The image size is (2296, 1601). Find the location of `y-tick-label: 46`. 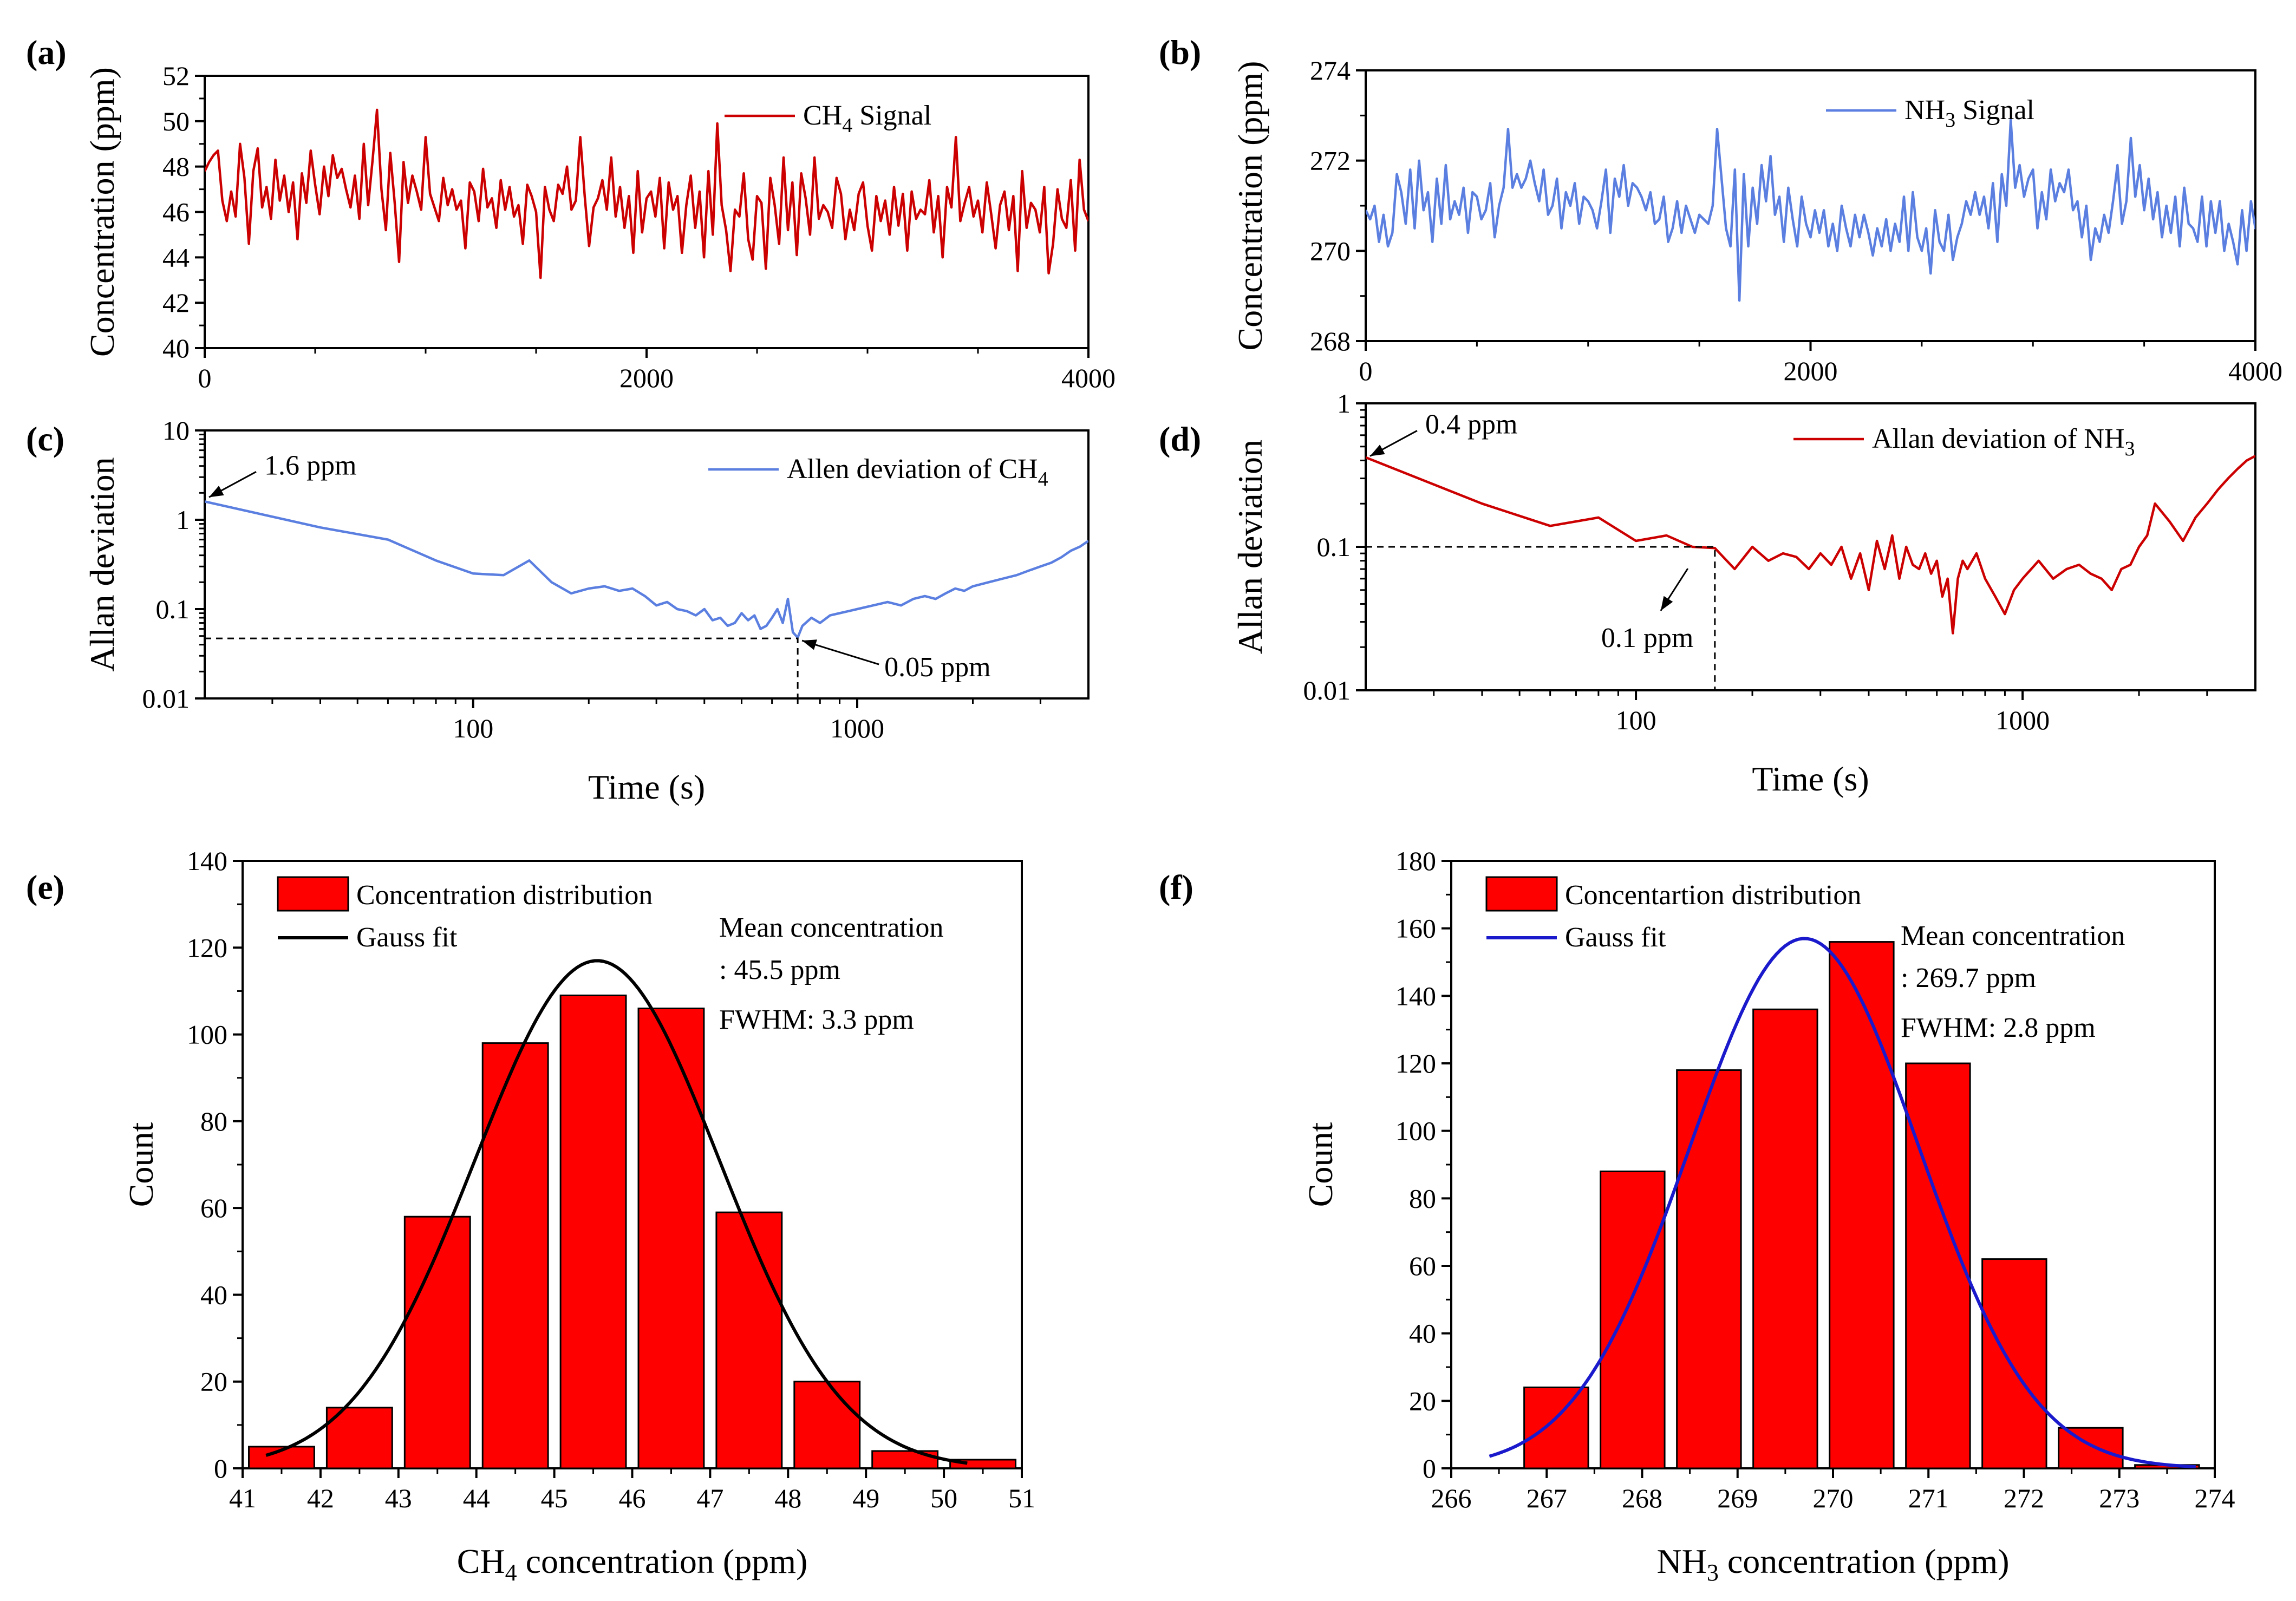

y-tick-label: 46 is located at coordinates (176, 212).